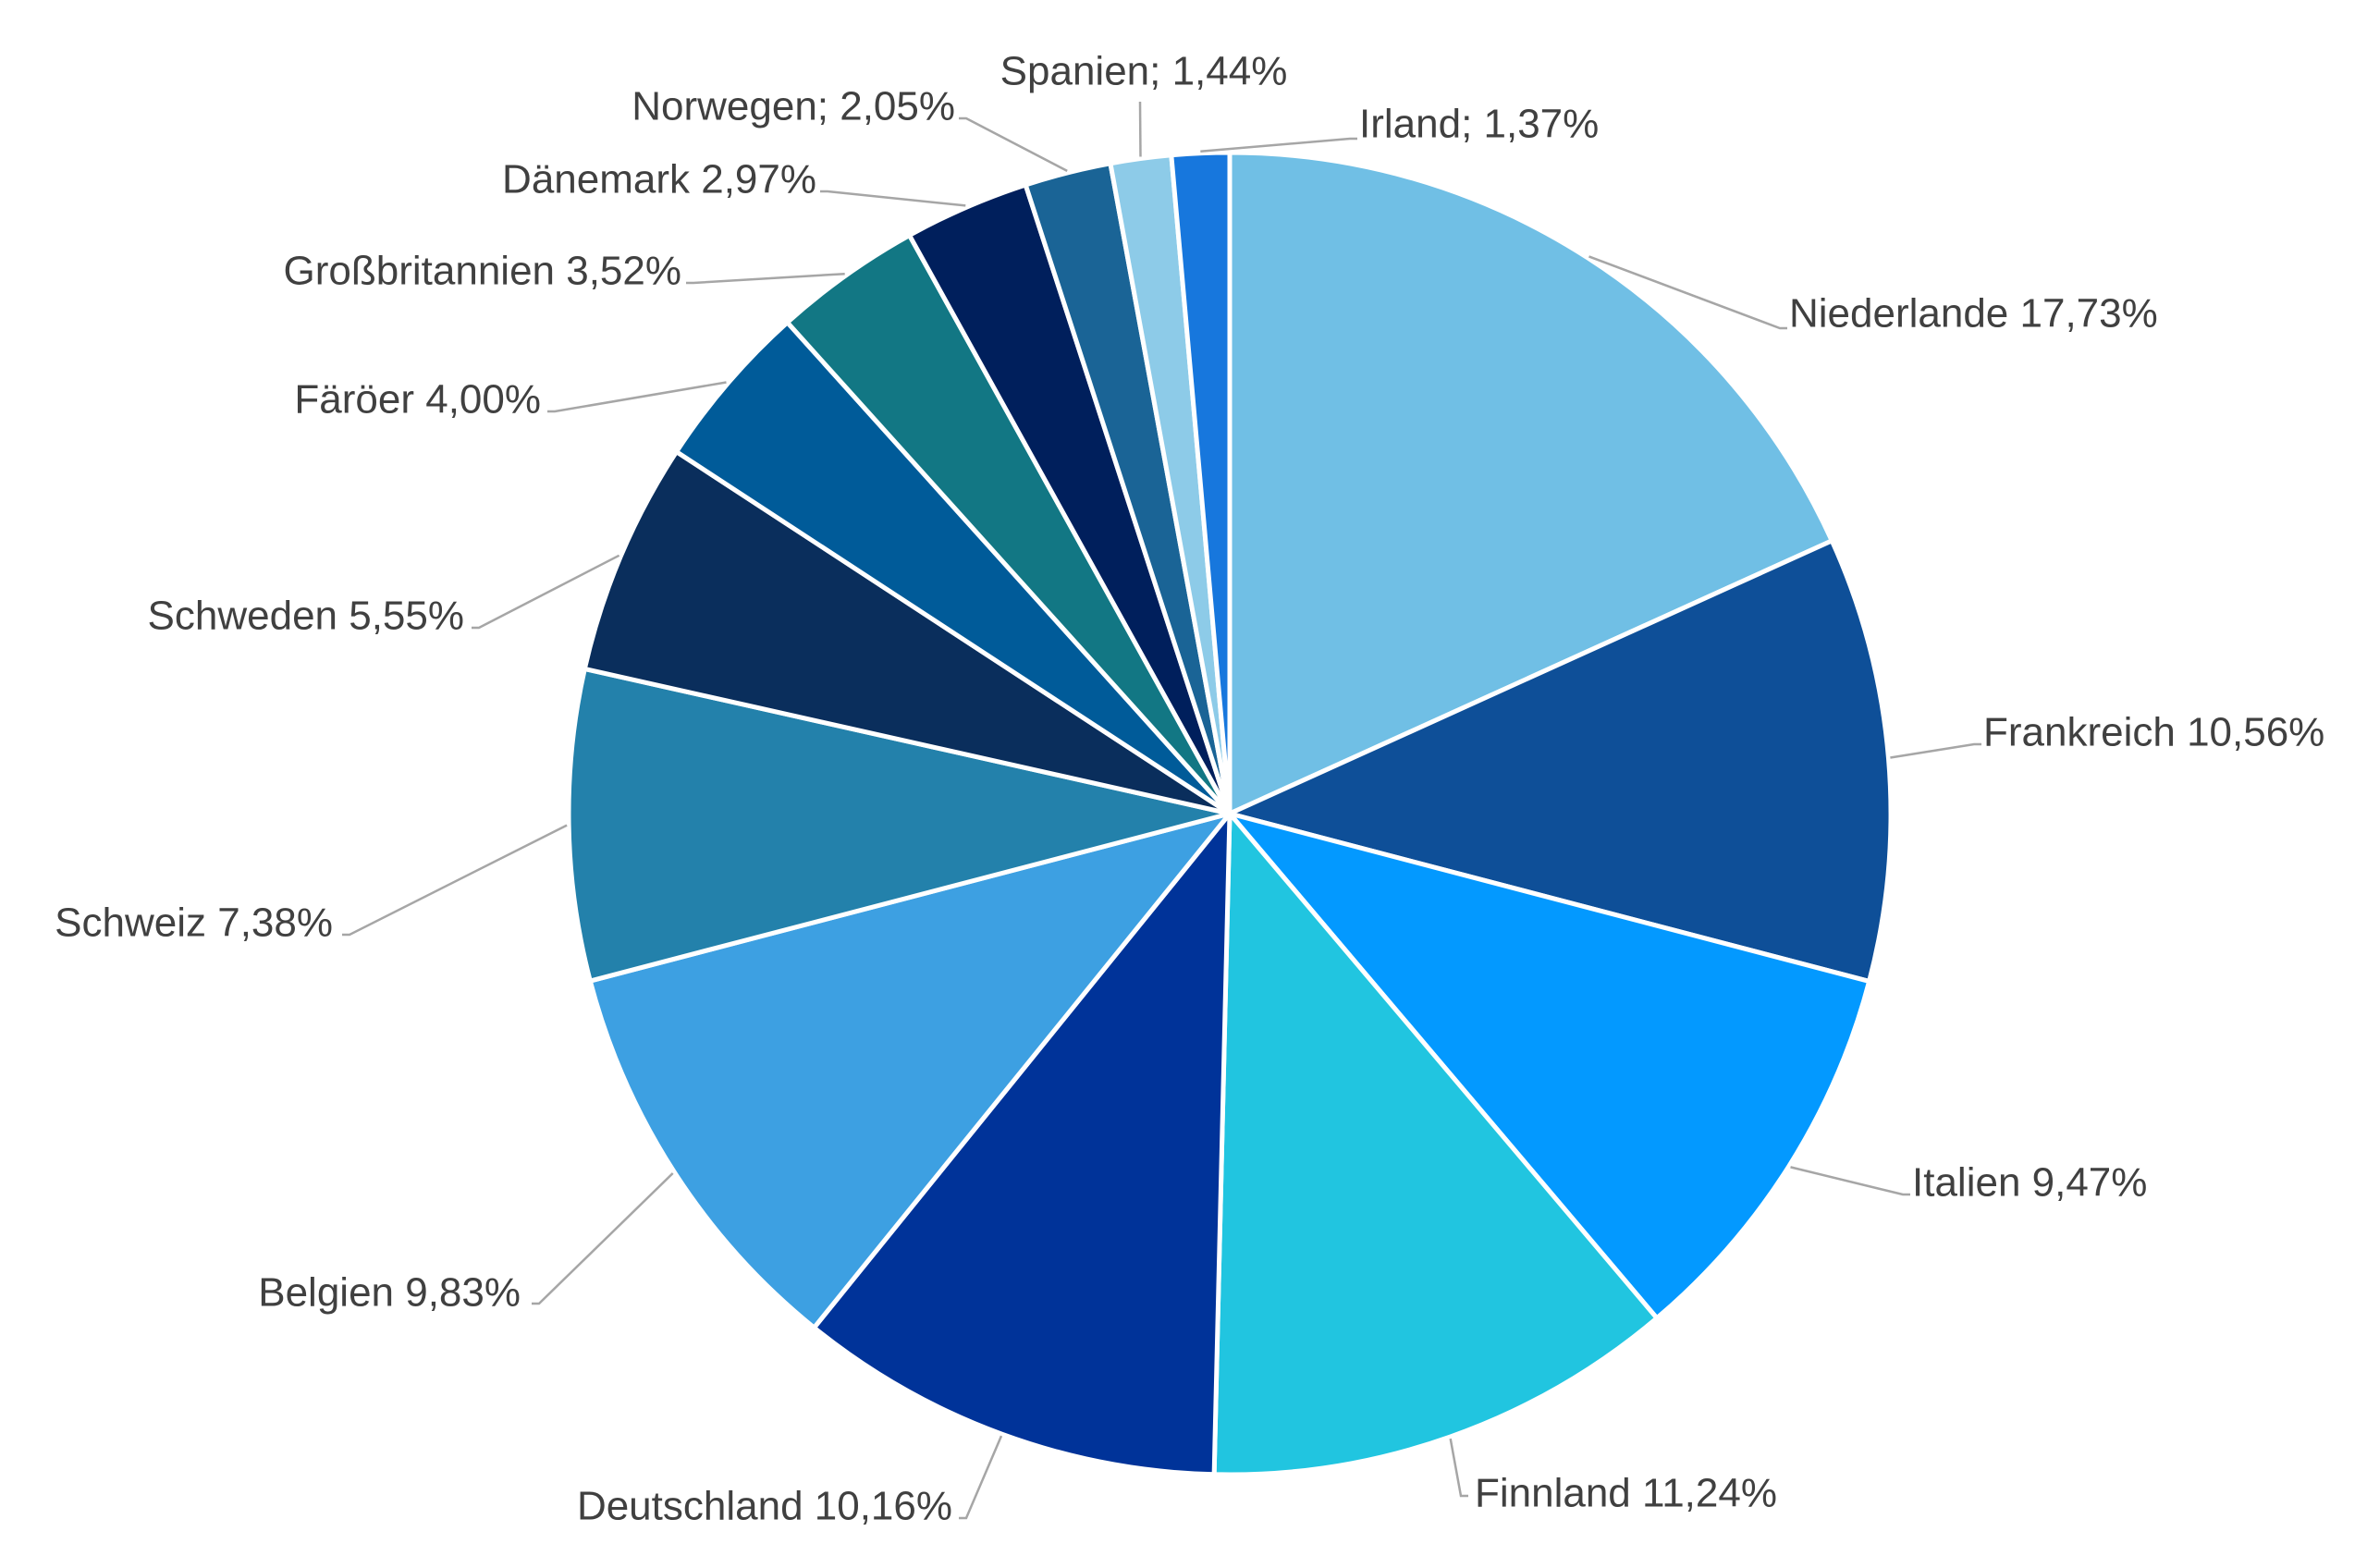  Describe the element at coordinates (1140, 129) in the screenshot. I see `leader-line-spanien` at that location.